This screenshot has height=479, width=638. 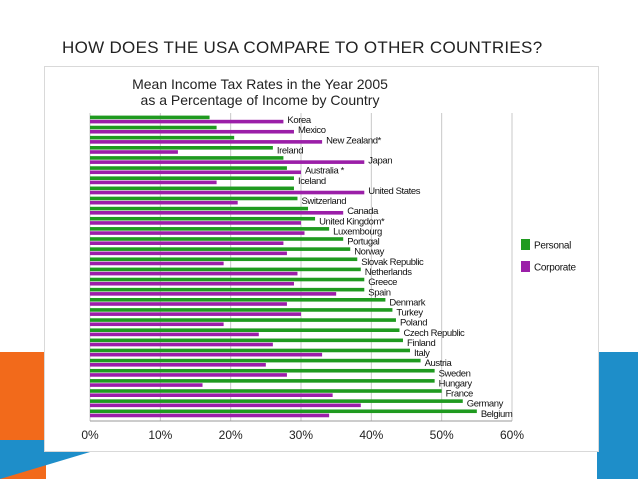 What do you see at coordinates (325, 171) in the screenshot?
I see `country-label: Australia *` at bounding box center [325, 171].